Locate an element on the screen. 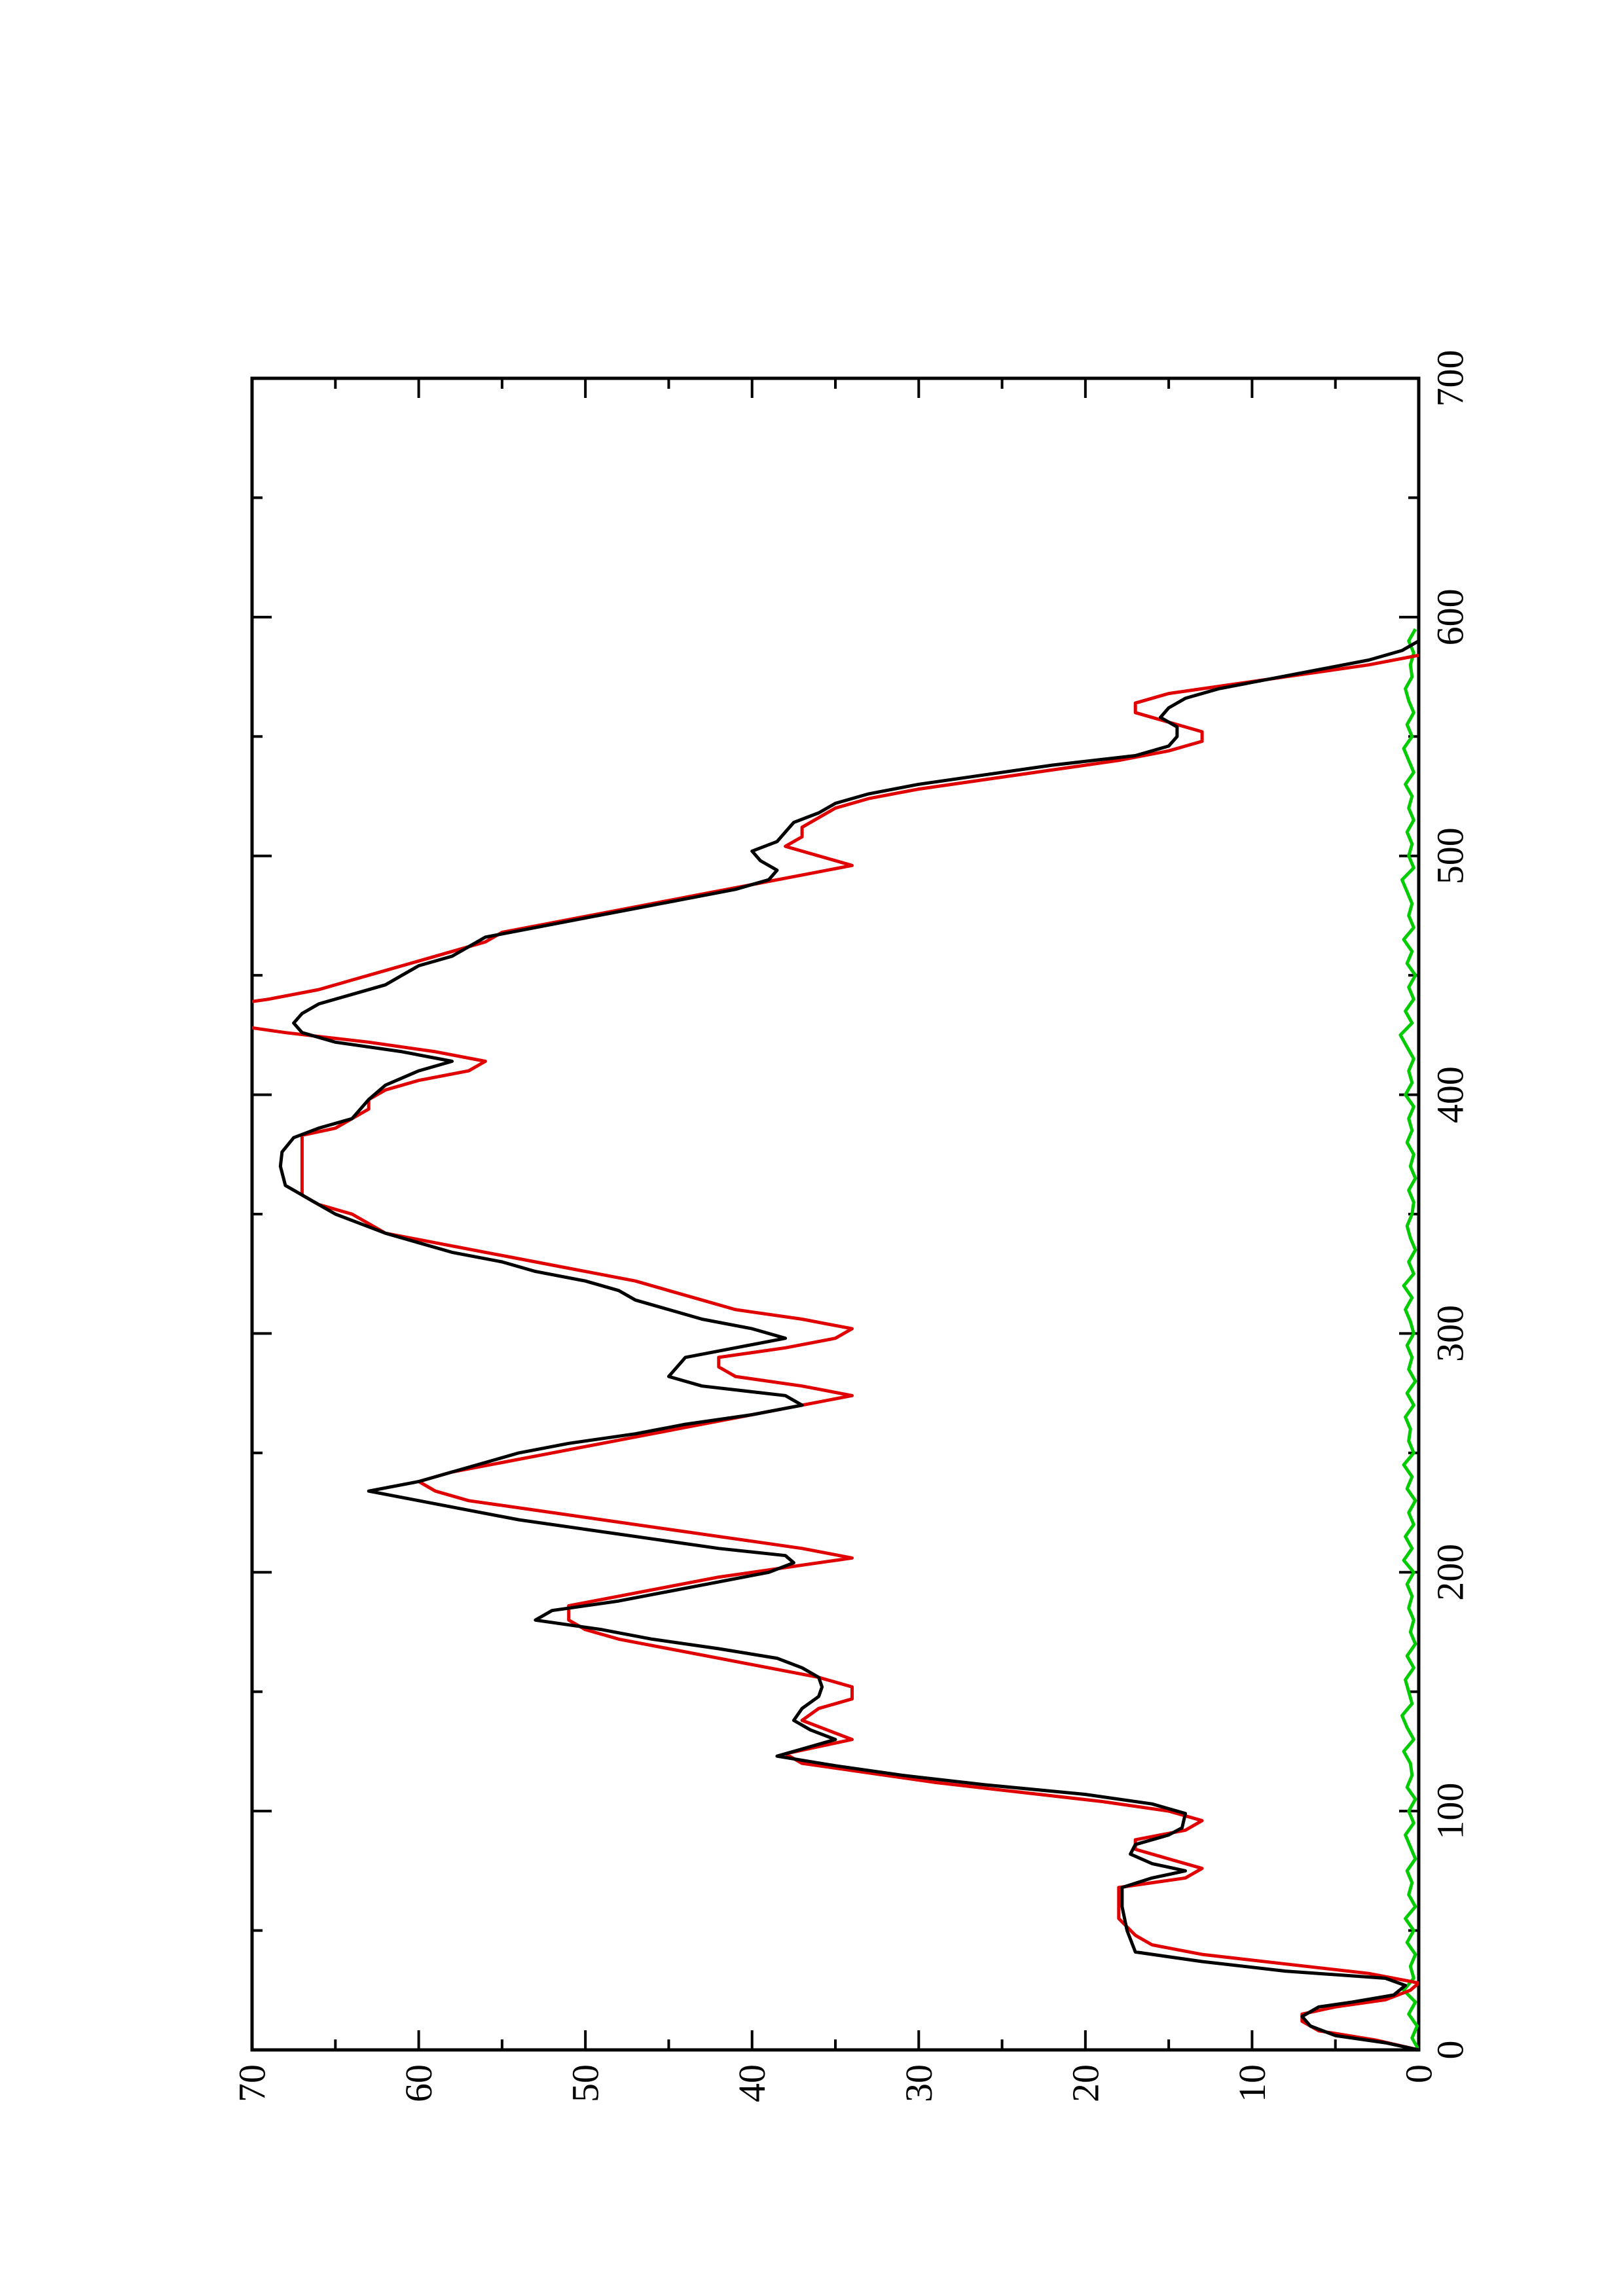  y-tick-label: 20 is located at coordinates (1085, 2083).